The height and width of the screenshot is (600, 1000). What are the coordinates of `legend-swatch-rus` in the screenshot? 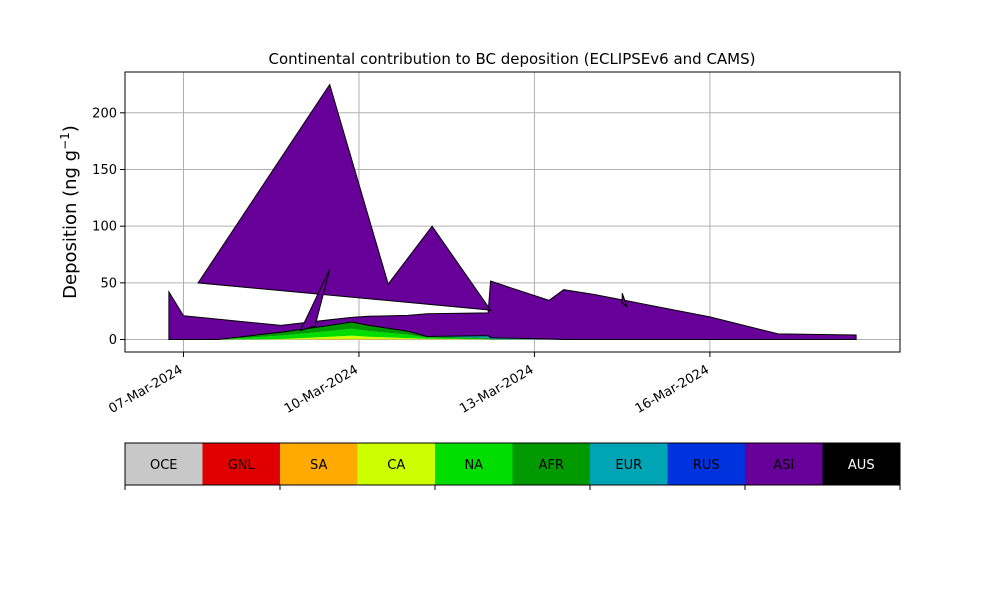 It's located at (706, 464).